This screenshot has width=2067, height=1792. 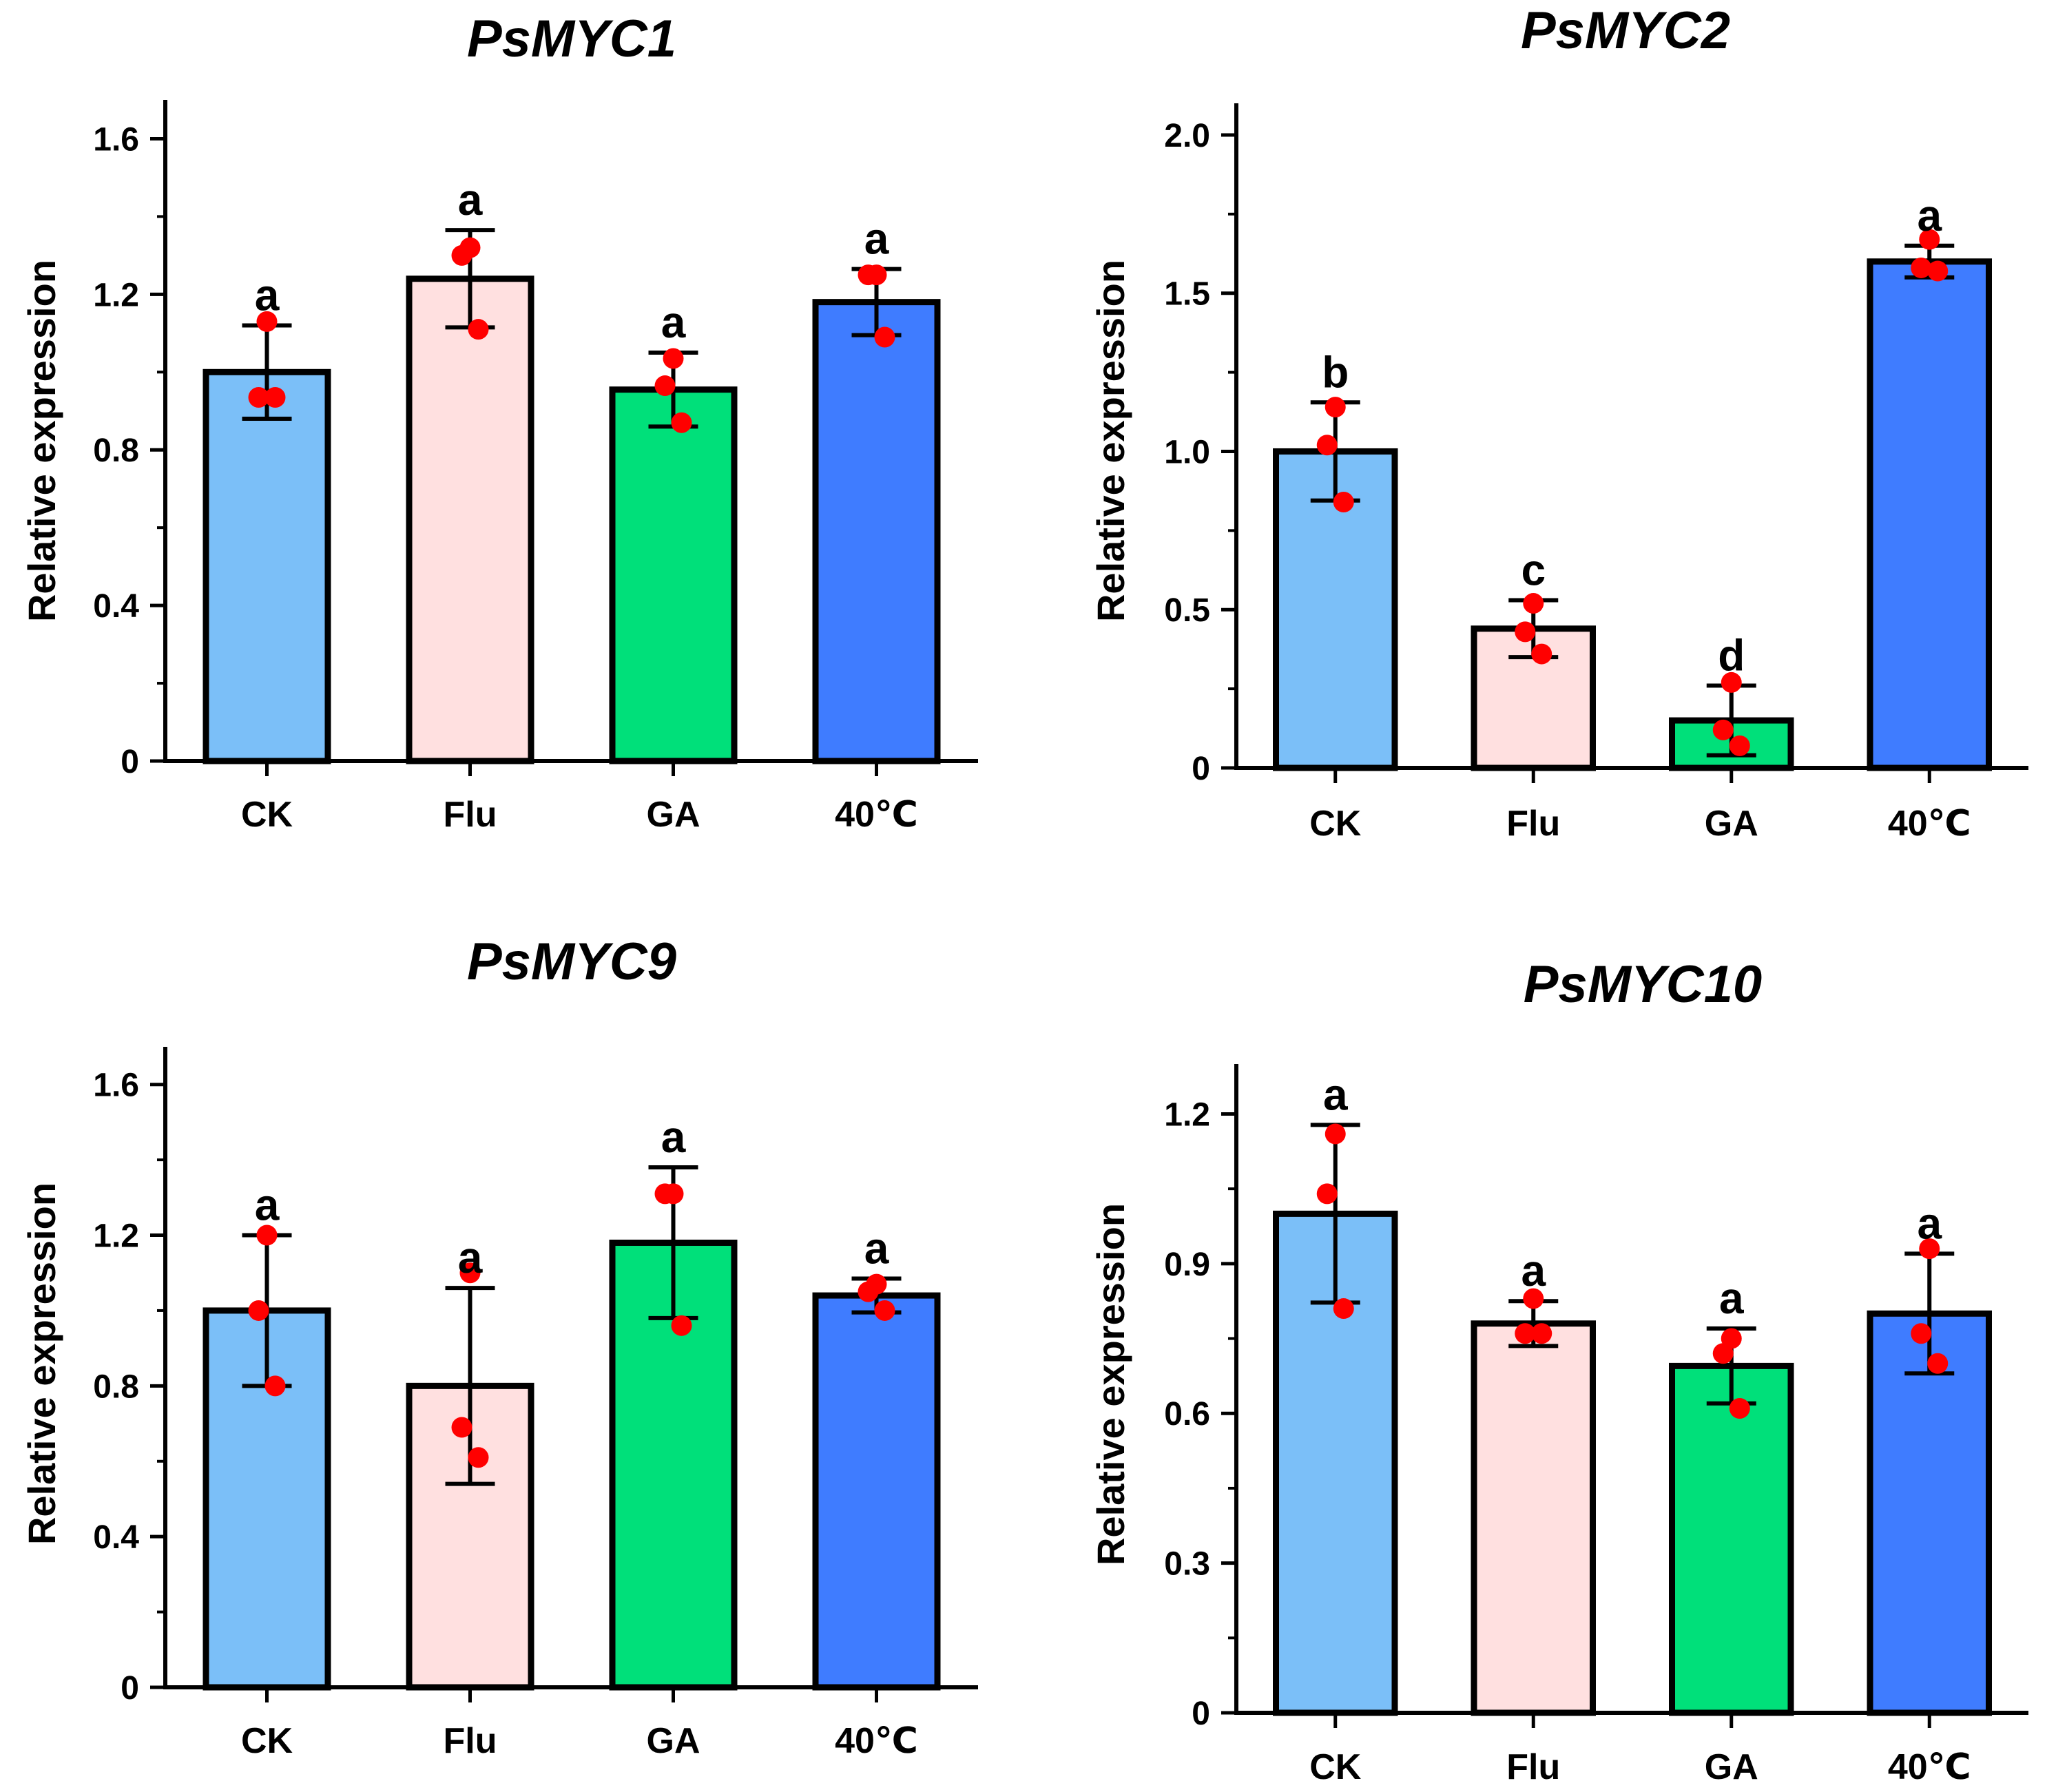 I want to click on significance-label: b, so click(x=1335, y=372).